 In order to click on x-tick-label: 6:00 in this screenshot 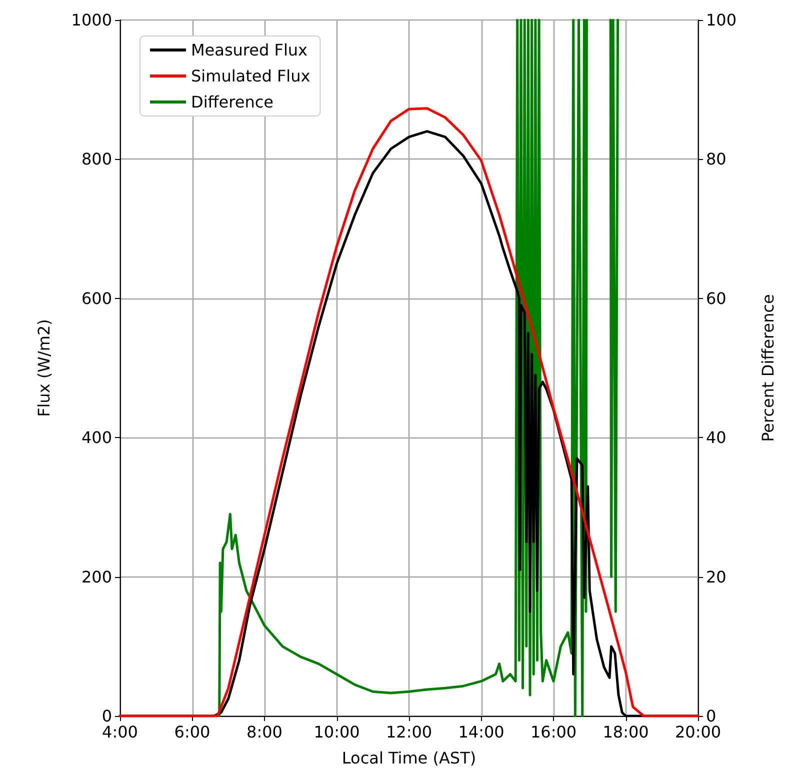, I will do `click(192, 732)`.